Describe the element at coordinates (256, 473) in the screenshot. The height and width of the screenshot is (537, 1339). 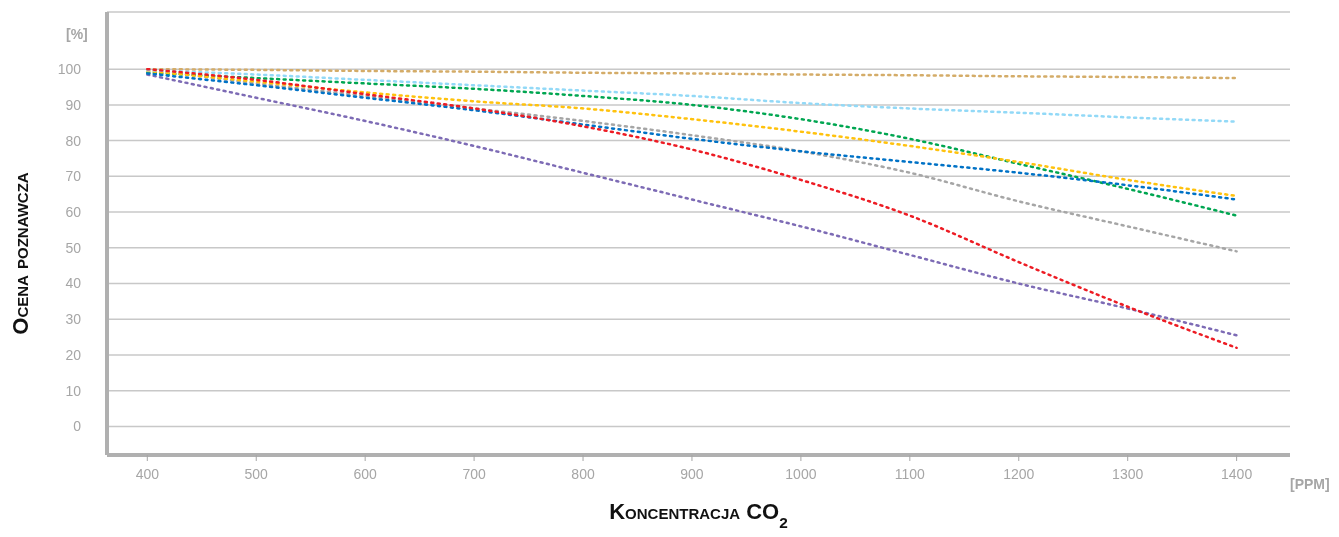
I see `x-tick-label: 500` at that location.